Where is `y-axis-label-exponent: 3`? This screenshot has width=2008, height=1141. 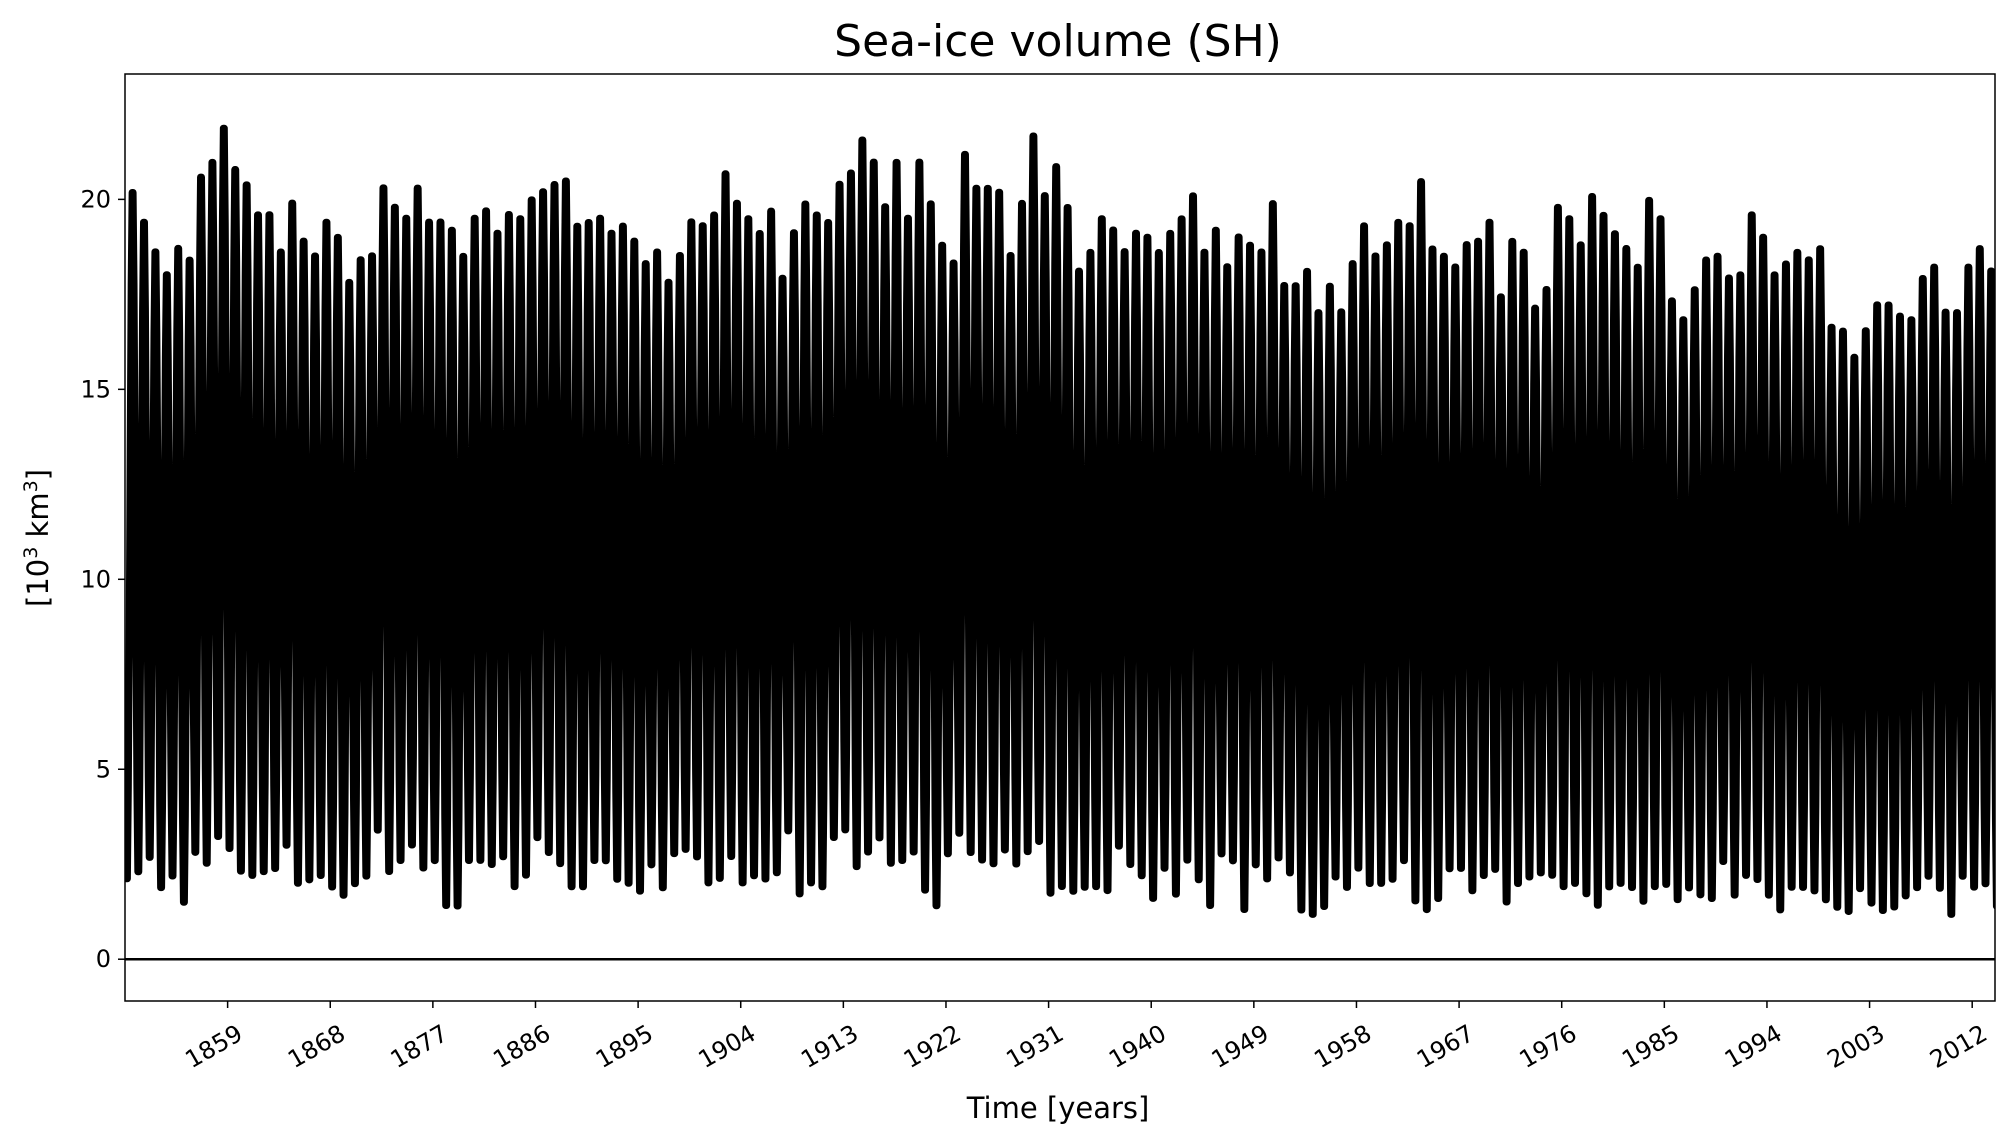 y-axis-label-exponent: 3 is located at coordinates (31, 553).